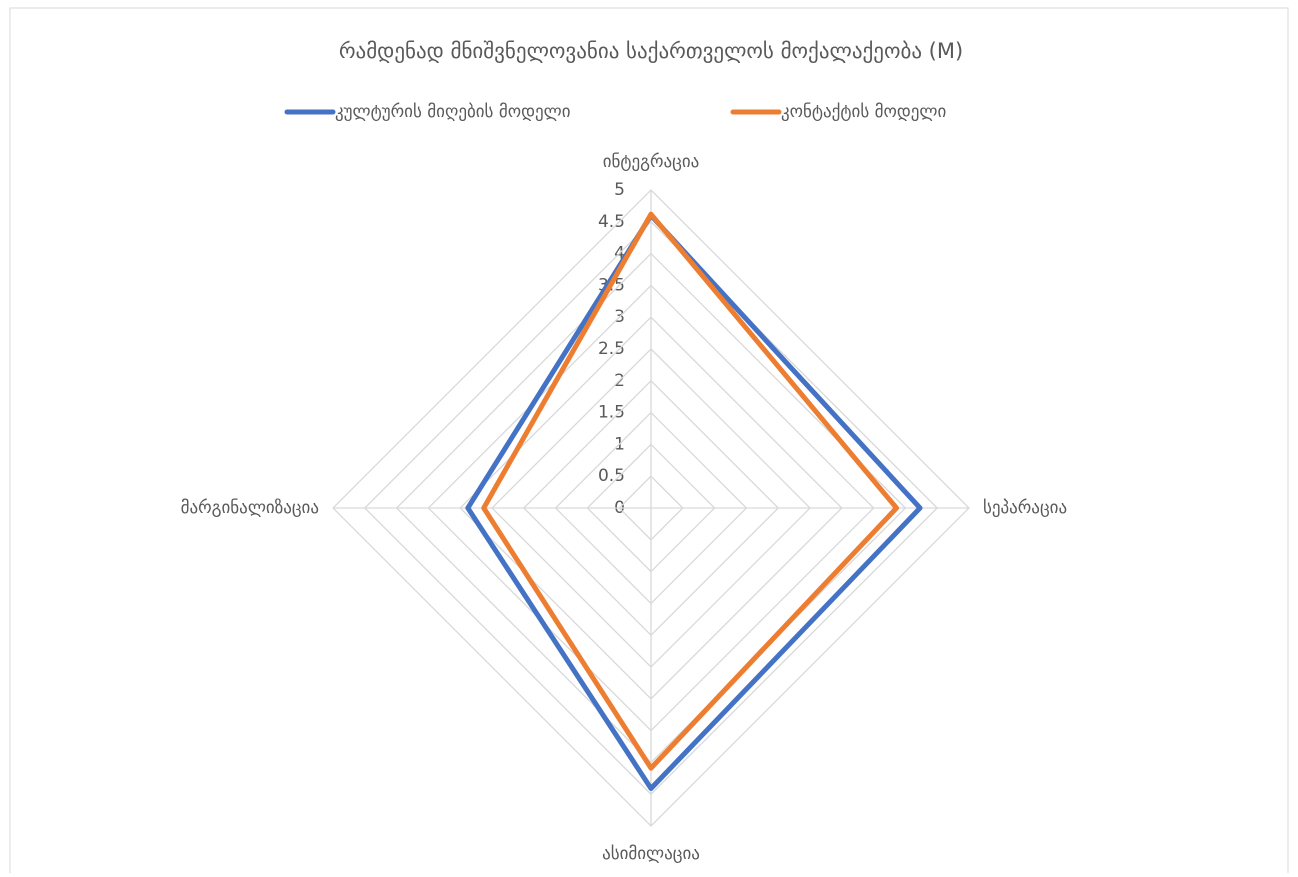 This screenshot has height=877, width=1298. I want to click on r-tick-label: 5, so click(619, 190).